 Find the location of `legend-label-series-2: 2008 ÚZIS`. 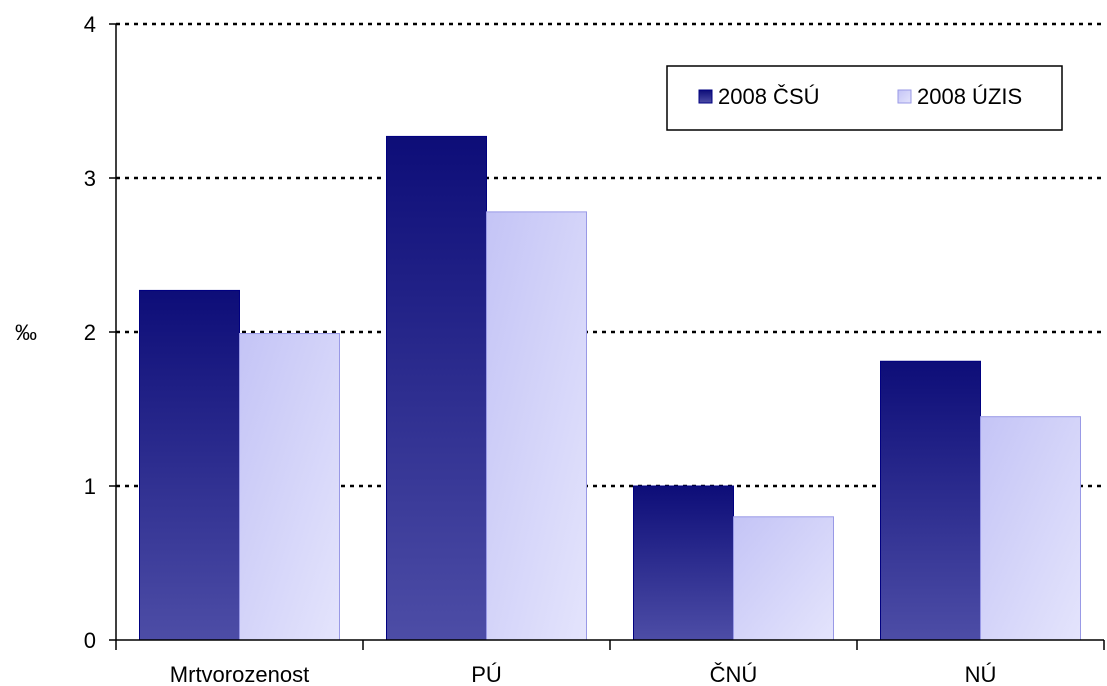

legend-label-series-2: 2008 ÚZIS is located at coordinates (969, 96).